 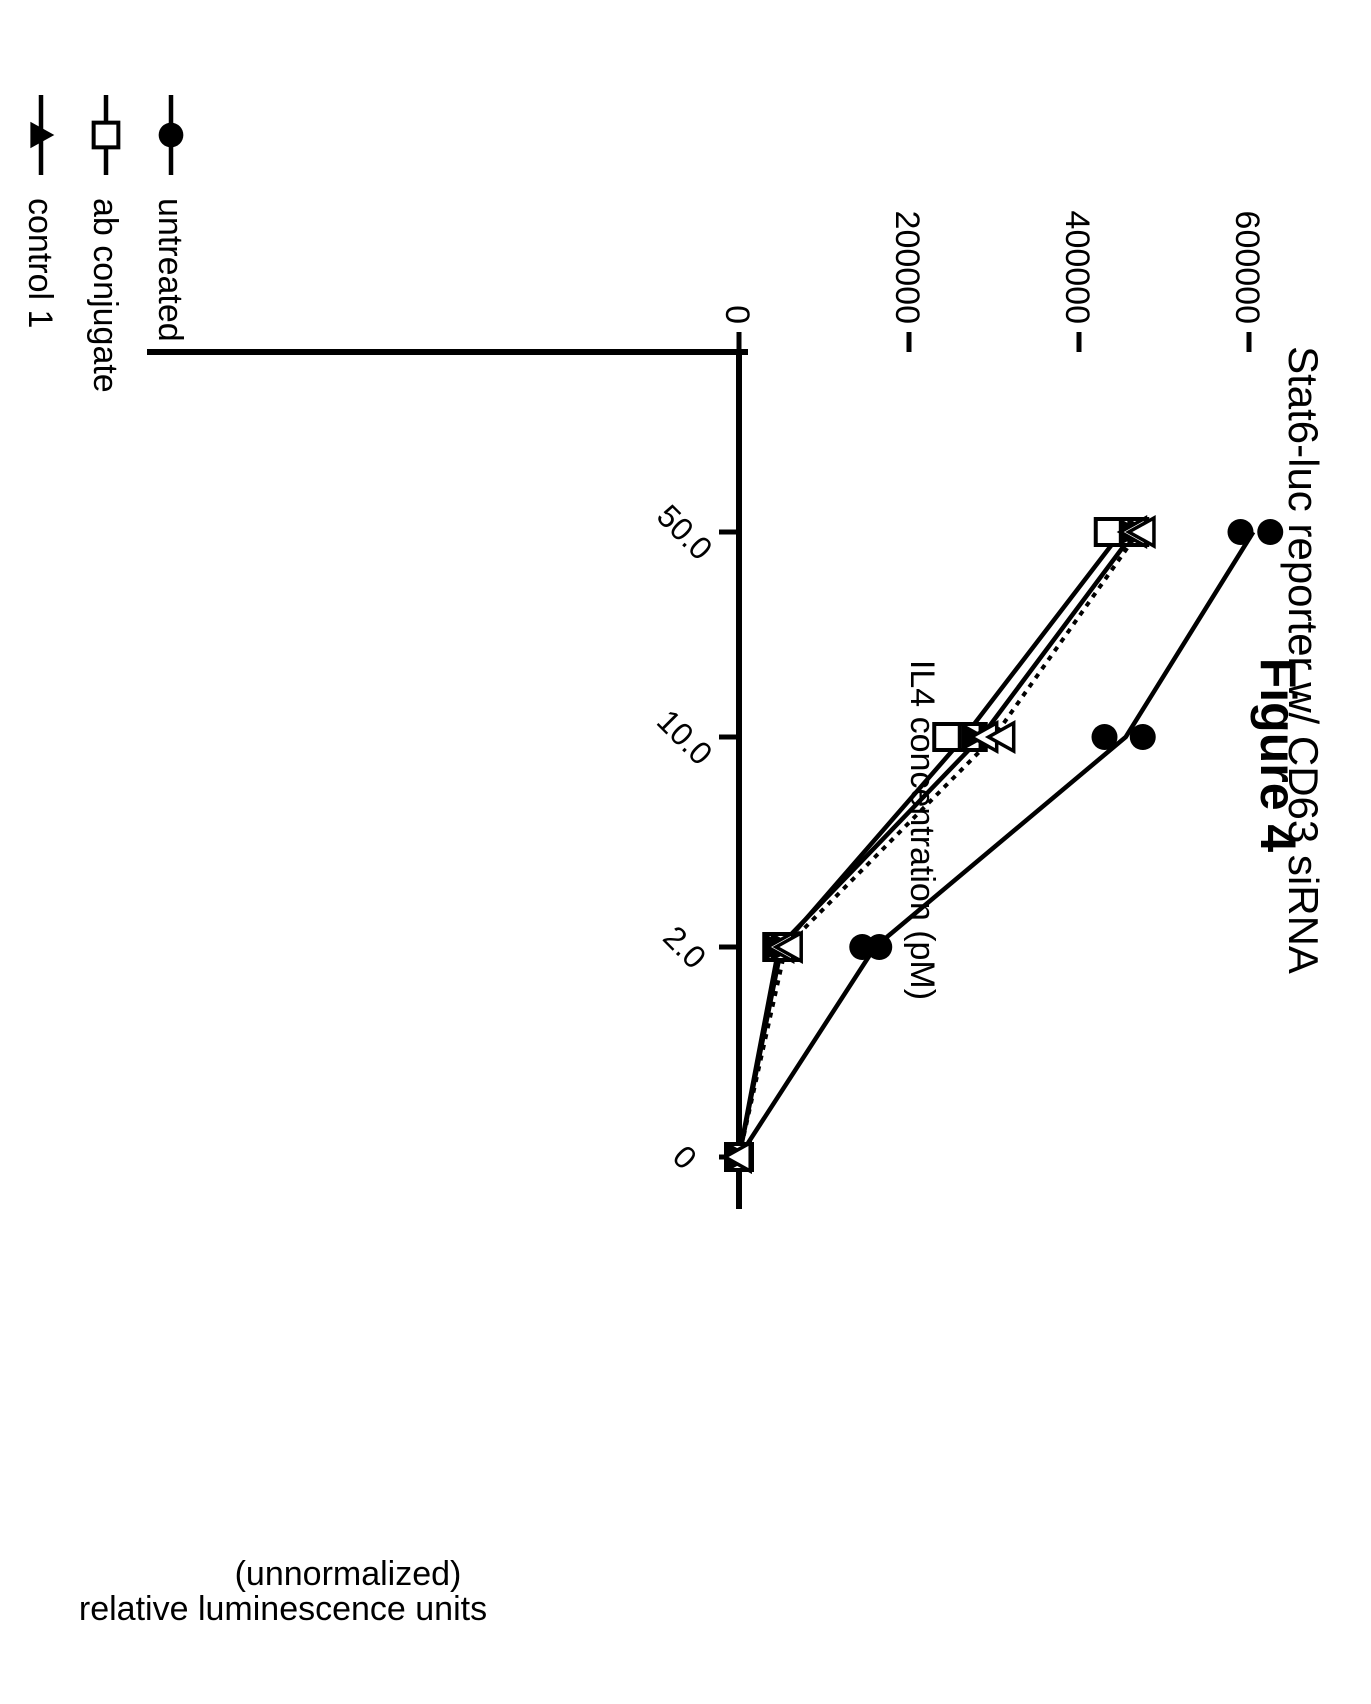 I want to click on x-tick-label: 2.0, so click(x=684, y=947).